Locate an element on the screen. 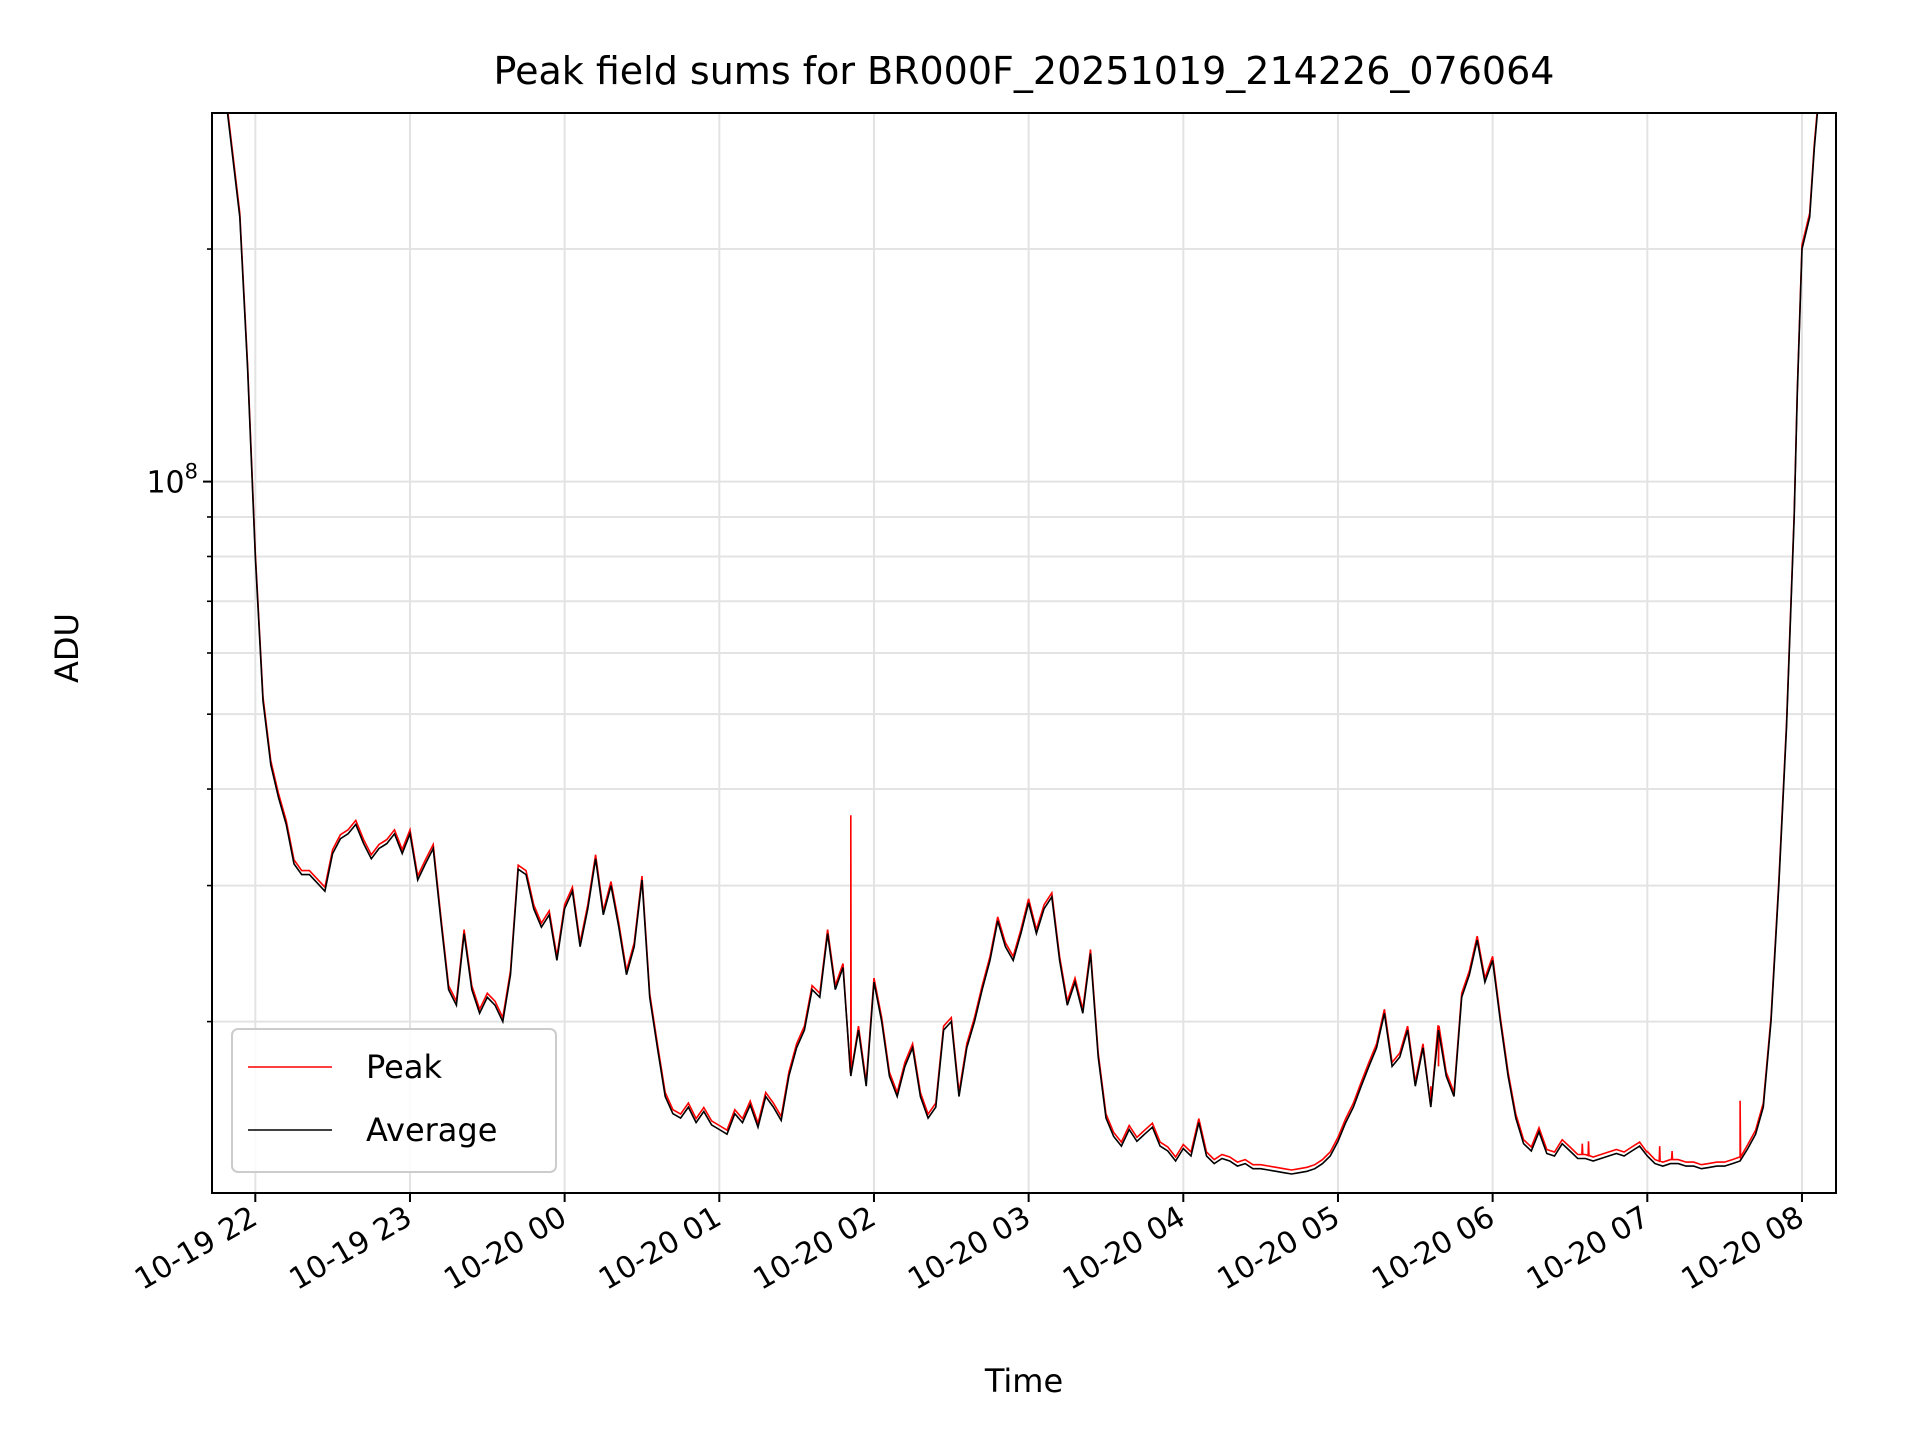 The height and width of the screenshot is (1445, 1920). legend-label-average: Average is located at coordinates (431, 1130).